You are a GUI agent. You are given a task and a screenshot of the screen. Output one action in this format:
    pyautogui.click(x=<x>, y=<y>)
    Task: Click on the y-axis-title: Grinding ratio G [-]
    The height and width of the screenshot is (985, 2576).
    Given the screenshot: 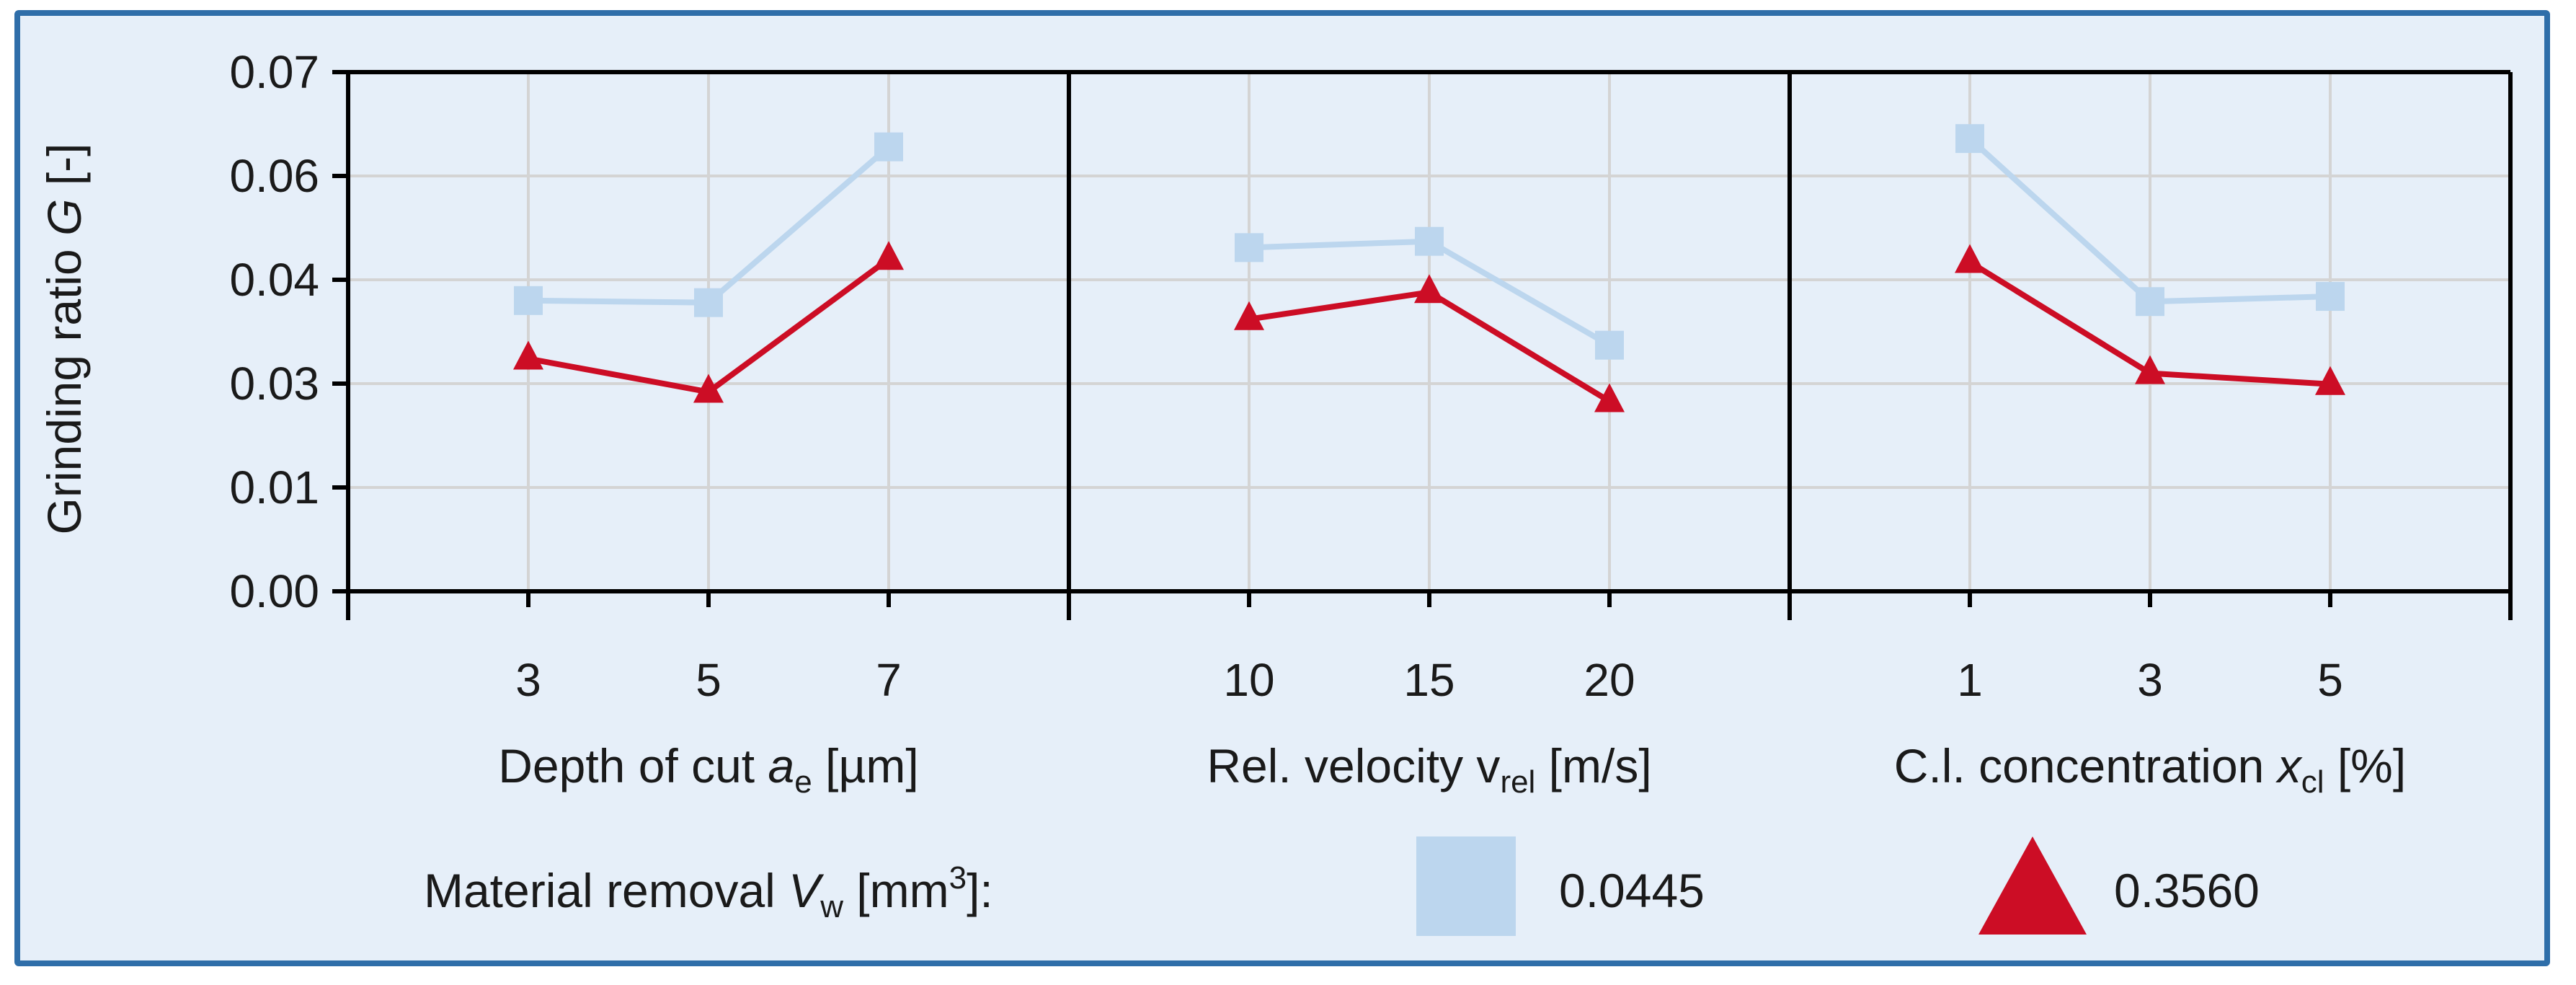 What is the action you would take?
    pyautogui.click(x=64, y=339)
    